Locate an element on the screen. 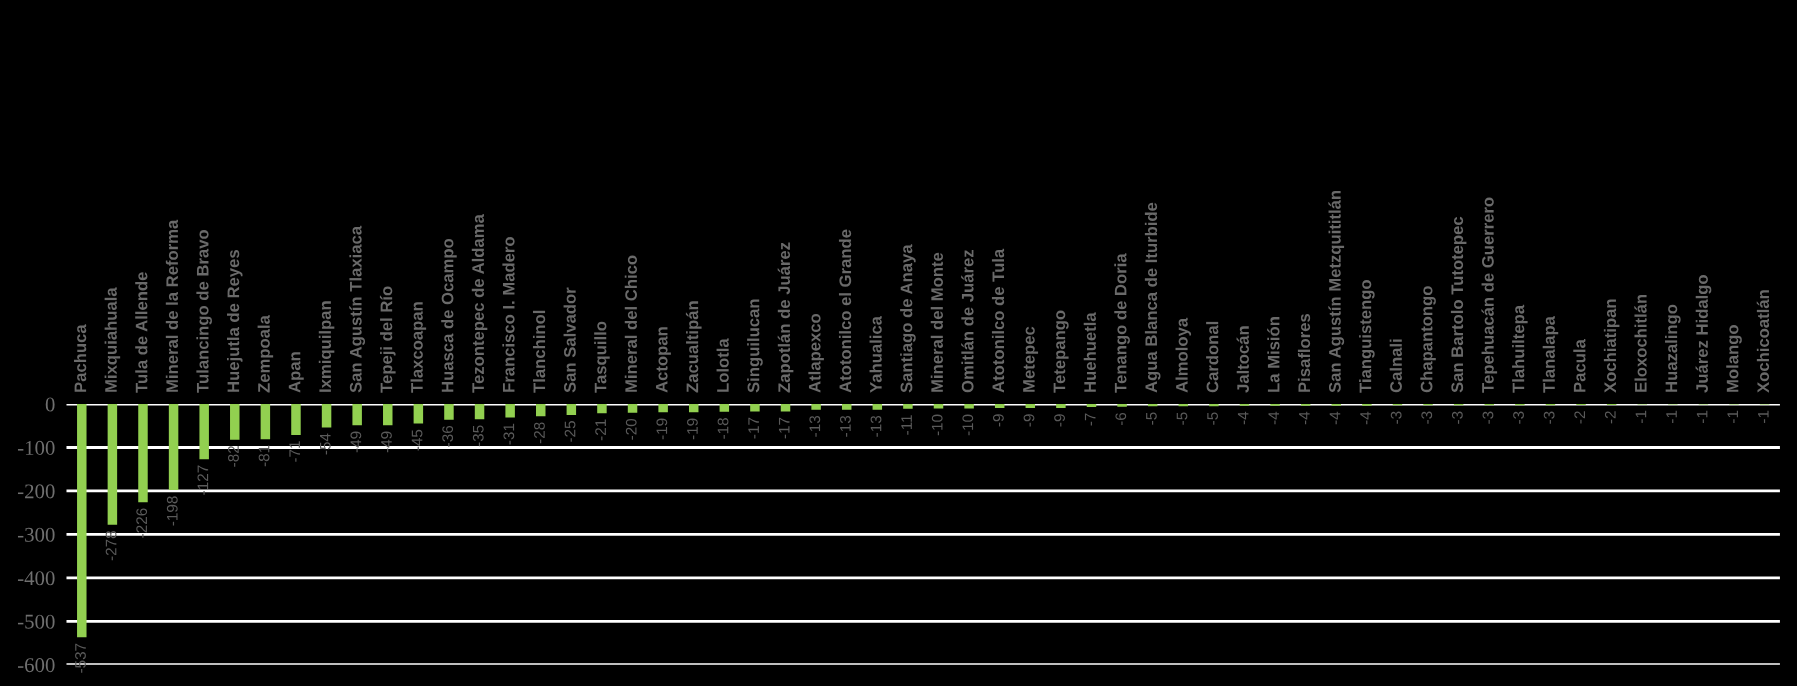 The image size is (1797, 686). x-tick-label: Agua Blanca de Iturbide is located at coordinates (1152, 297).